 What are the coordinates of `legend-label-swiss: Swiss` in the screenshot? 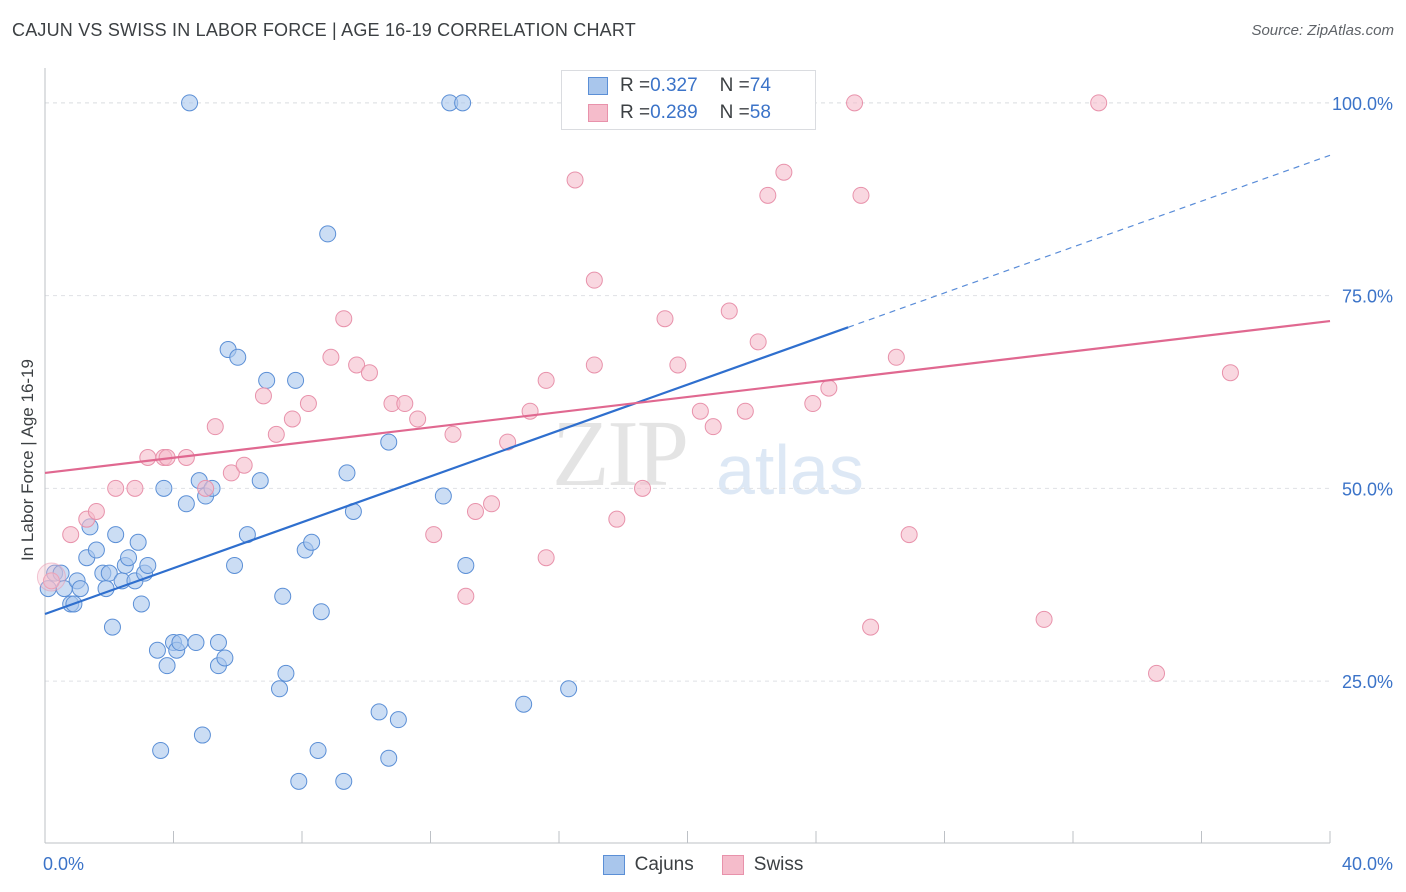 It's located at (778, 864).